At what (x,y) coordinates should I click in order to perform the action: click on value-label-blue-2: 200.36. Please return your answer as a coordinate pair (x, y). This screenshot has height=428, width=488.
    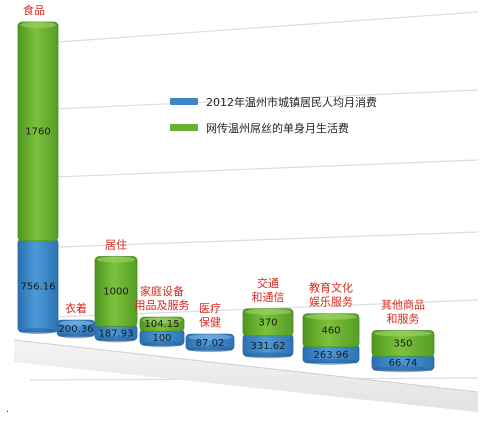
    Looking at the image, I should click on (76, 329).